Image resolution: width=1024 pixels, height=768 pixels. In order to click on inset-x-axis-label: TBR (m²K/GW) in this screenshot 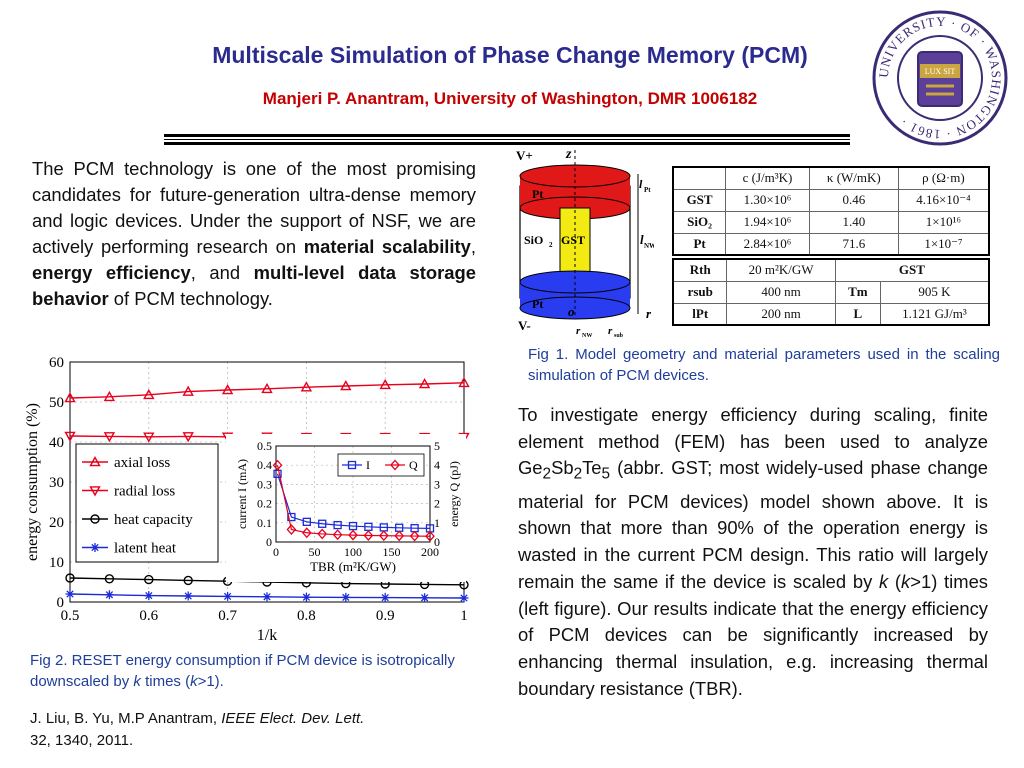, I will do `click(353, 566)`.